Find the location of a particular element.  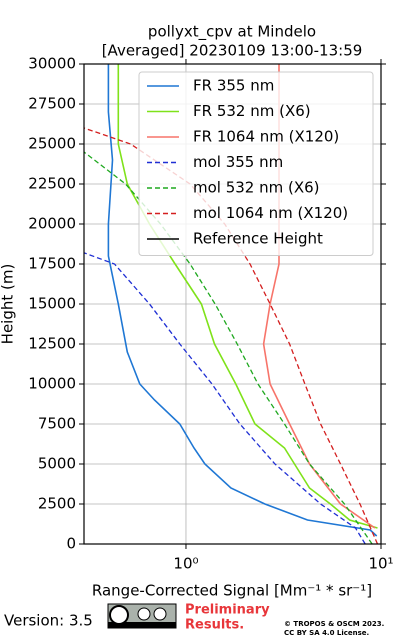

x-tick-label: 10⁰ is located at coordinates (185, 564).